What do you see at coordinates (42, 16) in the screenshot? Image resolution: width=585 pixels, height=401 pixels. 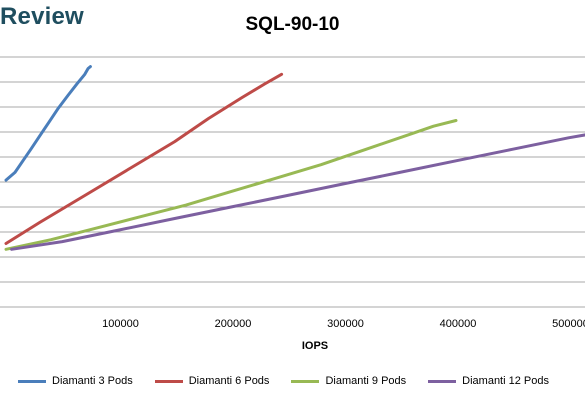 I see `brand-logo-text: Review` at bounding box center [42, 16].